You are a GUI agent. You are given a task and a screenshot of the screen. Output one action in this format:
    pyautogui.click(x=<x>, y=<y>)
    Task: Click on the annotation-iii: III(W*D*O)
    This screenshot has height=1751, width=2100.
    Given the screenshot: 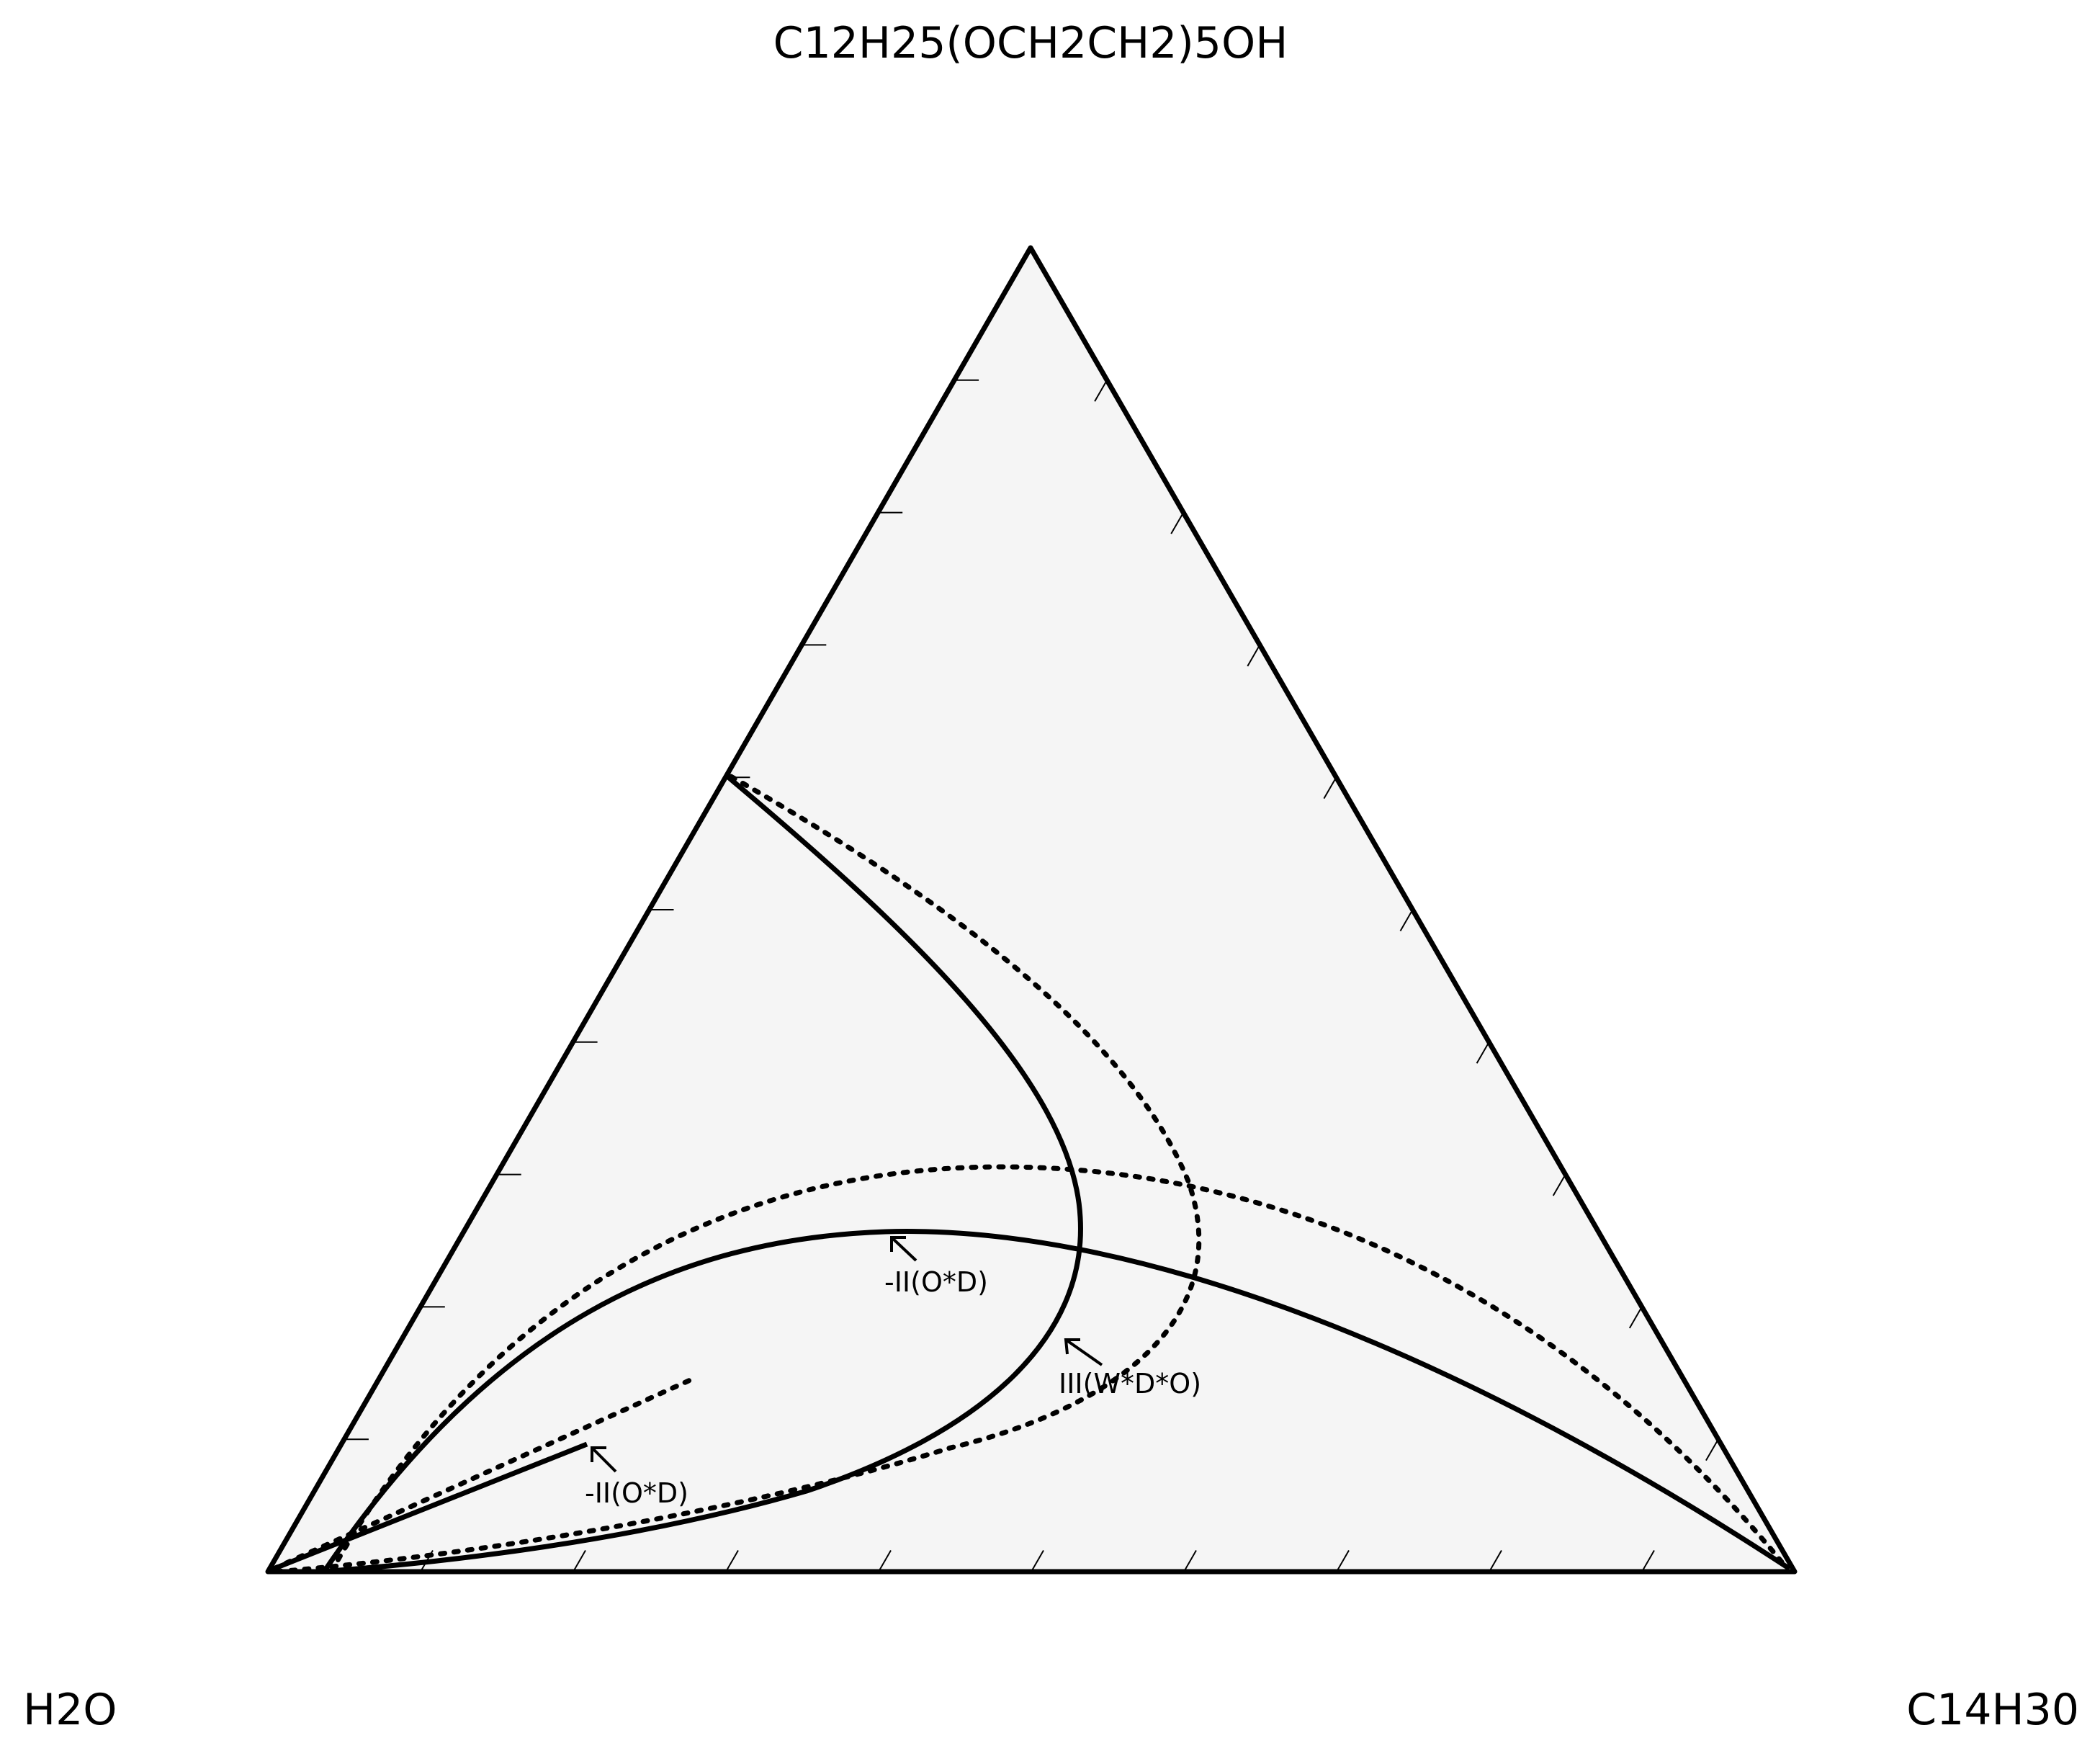 What is the action you would take?
    pyautogui.click(x=1130, y=1384)
    